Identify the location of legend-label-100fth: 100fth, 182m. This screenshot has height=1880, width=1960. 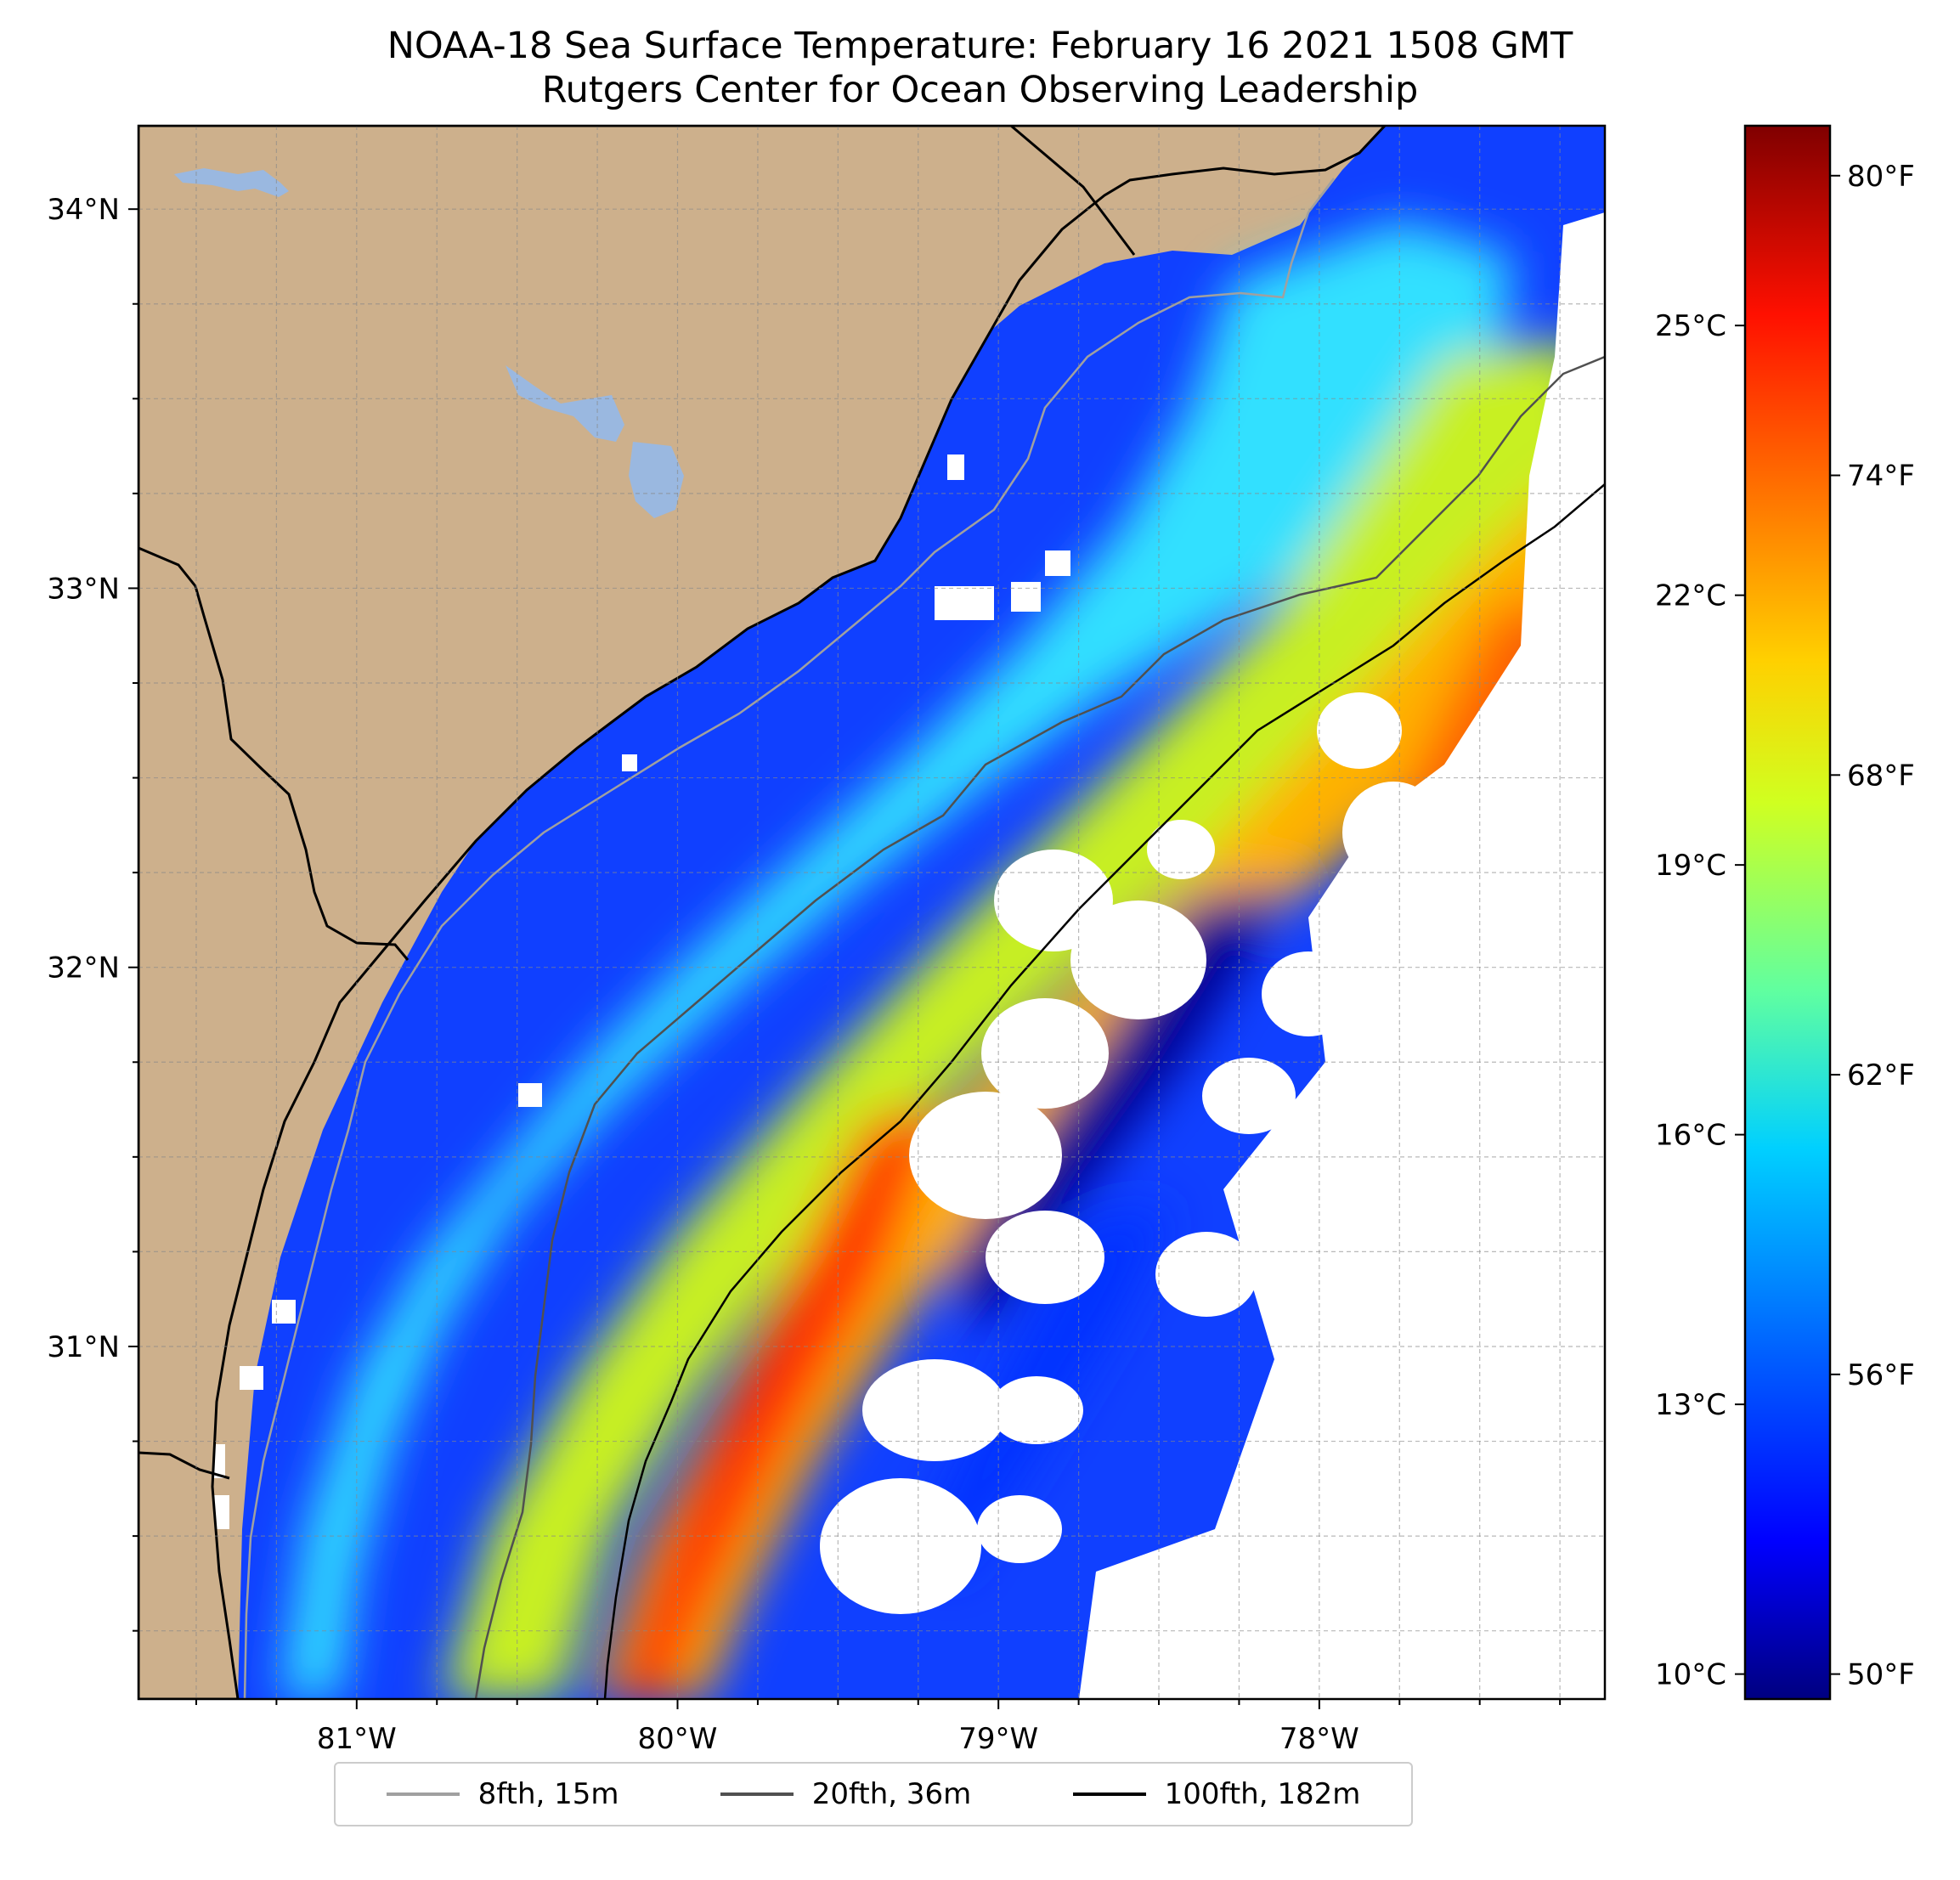
(1263, 1794).